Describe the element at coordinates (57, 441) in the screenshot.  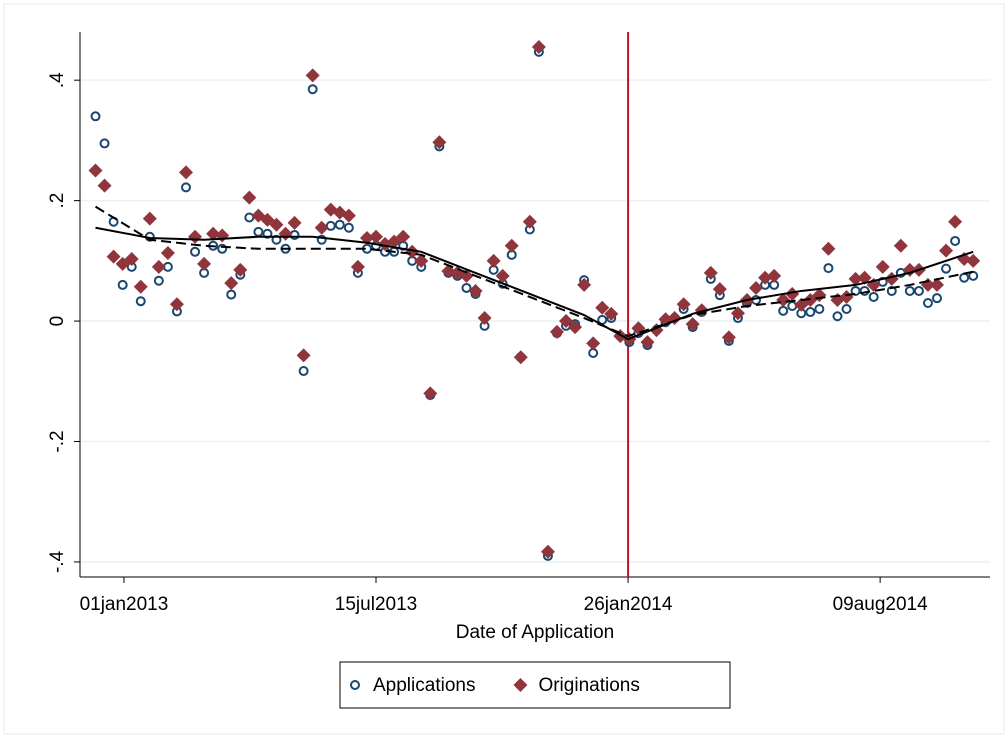
I see `y-tick-label: -.2` at that location.